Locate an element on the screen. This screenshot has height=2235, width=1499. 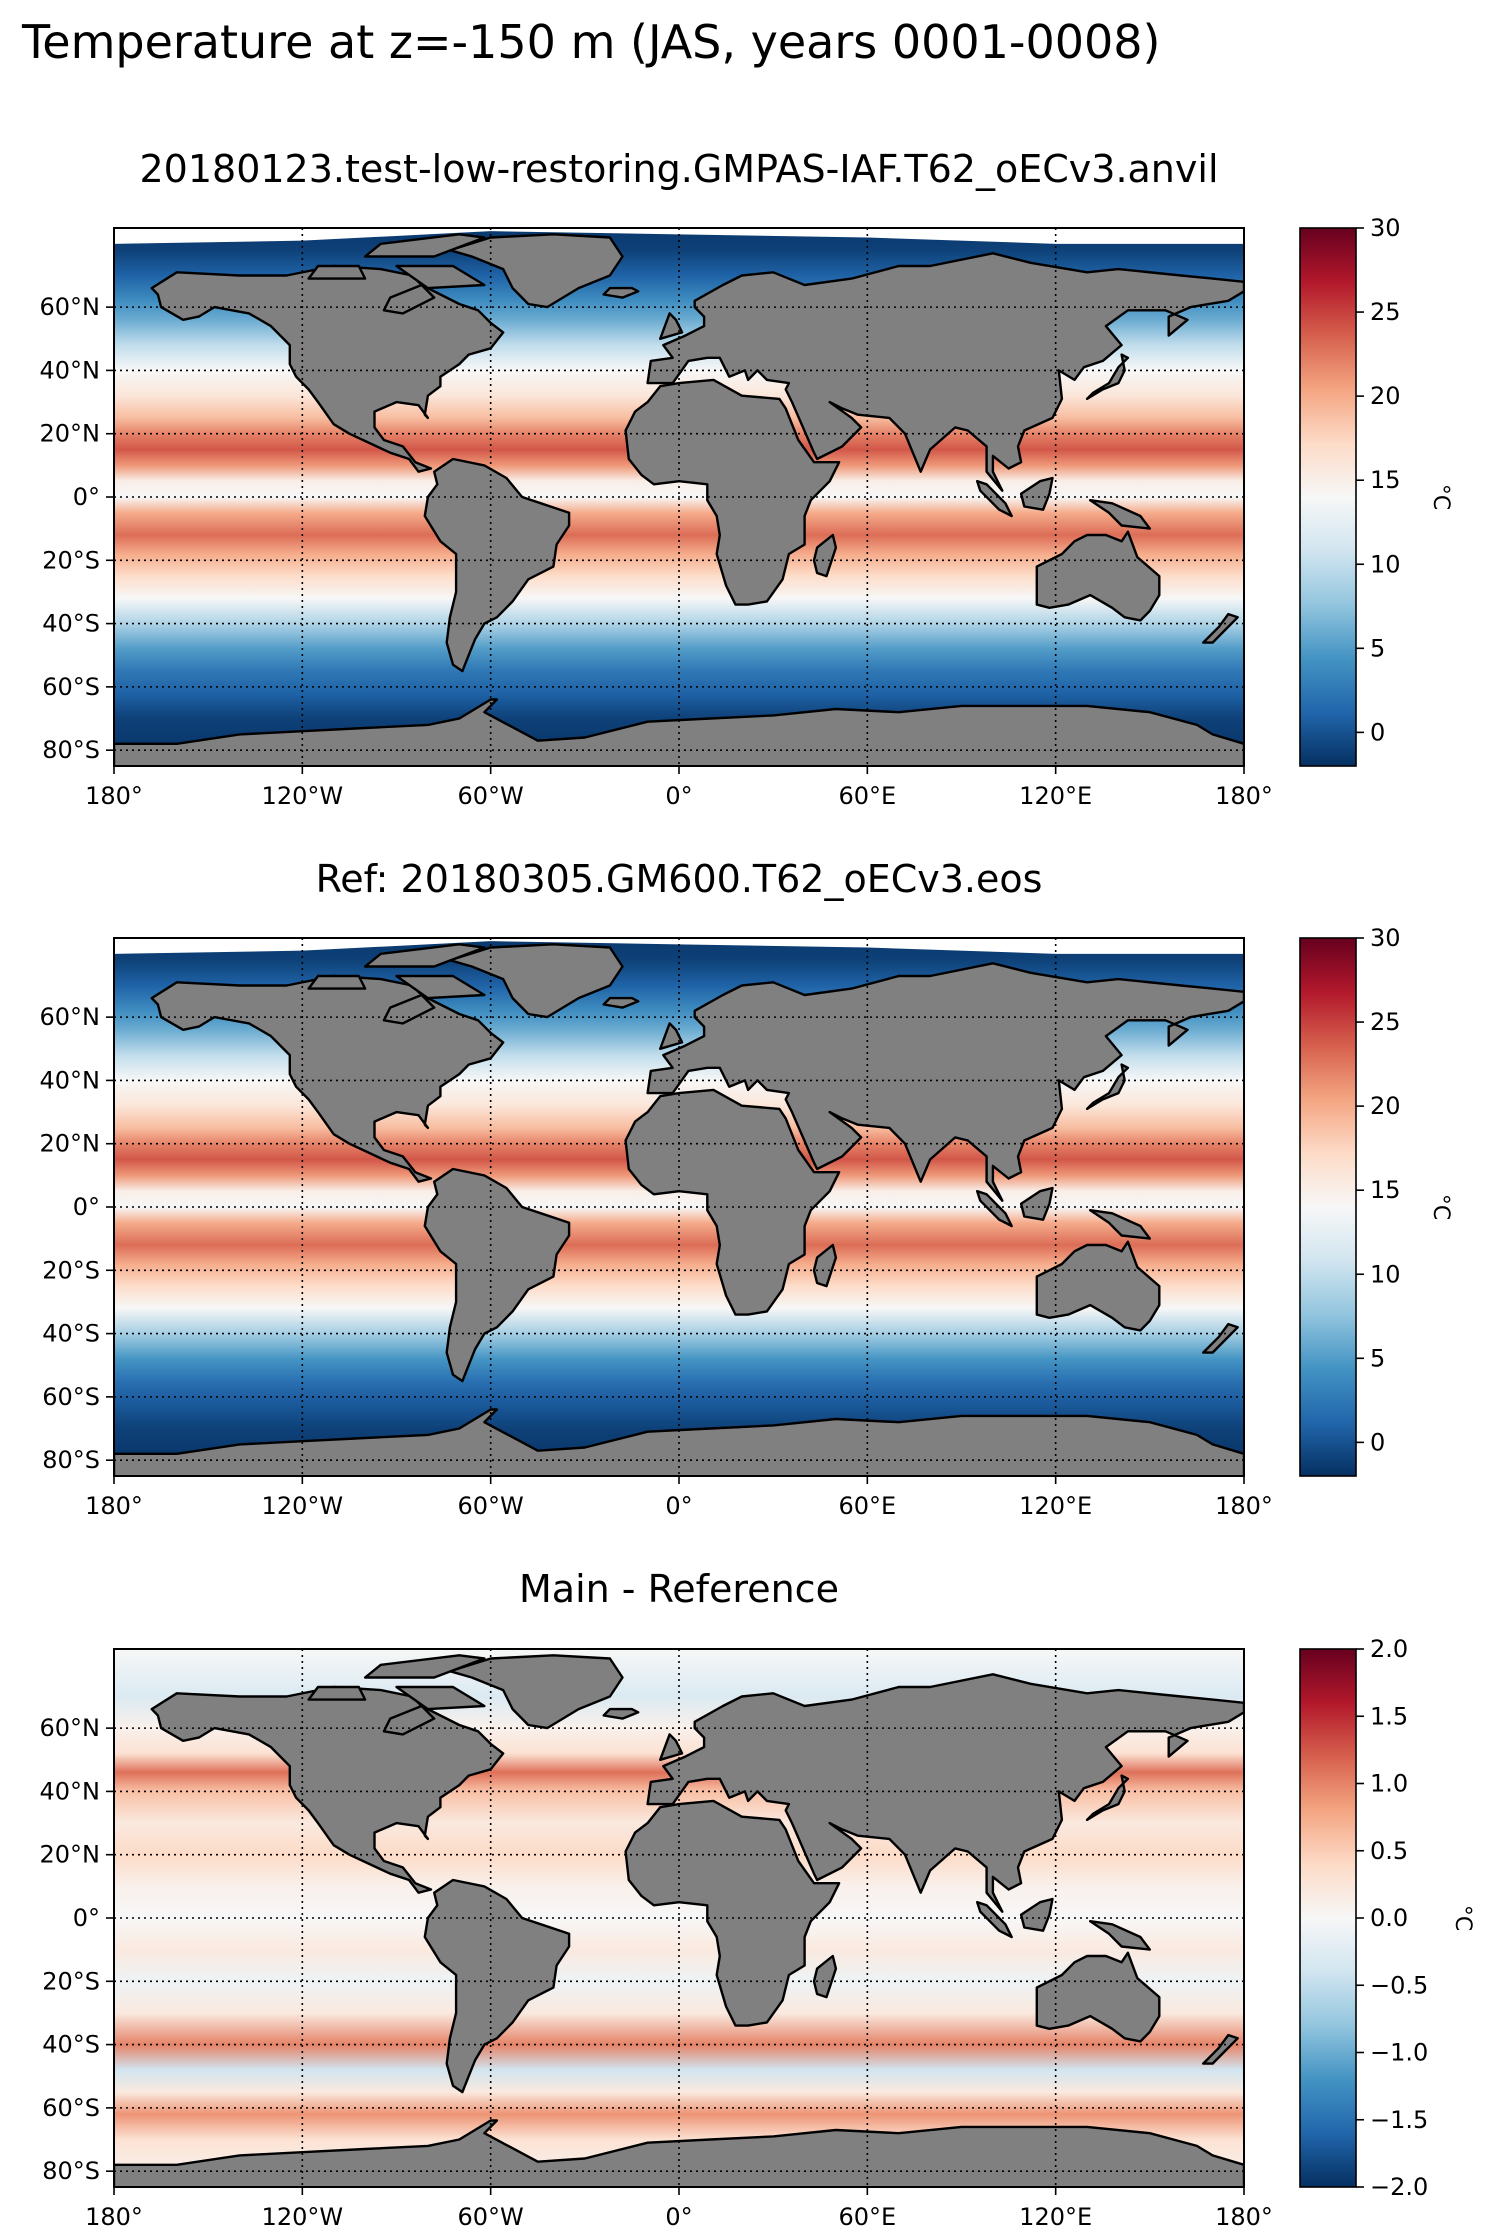
colorbar-tick-label: −1.5 is located at coordinates (1399, 2120).